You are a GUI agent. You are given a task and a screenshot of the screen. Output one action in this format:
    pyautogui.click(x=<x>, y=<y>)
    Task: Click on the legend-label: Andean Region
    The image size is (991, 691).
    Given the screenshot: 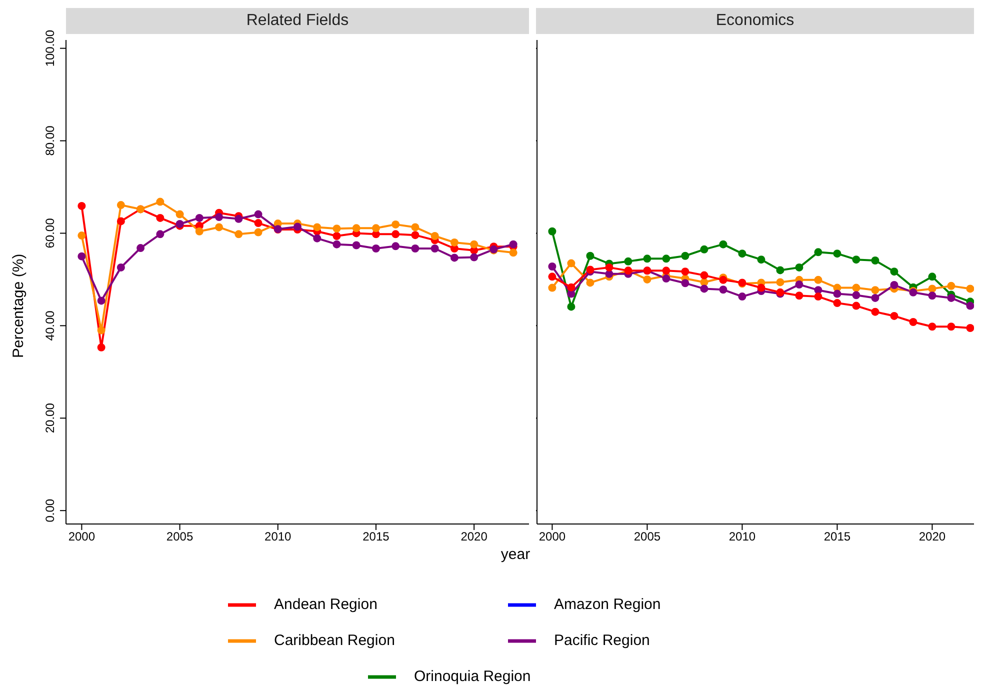 What is the action you would take?
    pyautogui.click(x=326, y=604)
    